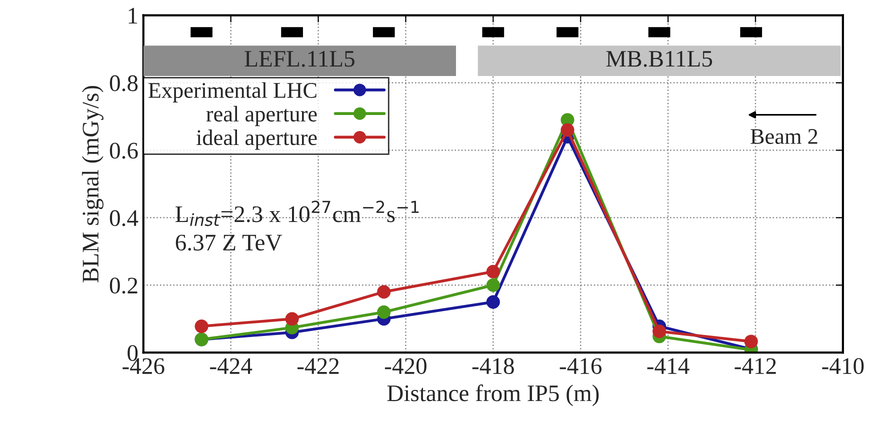  What do you see at coordinates (755, 366) in the screenshot?
I see `x-tick-label: -412` at bounding box center [755, 366].